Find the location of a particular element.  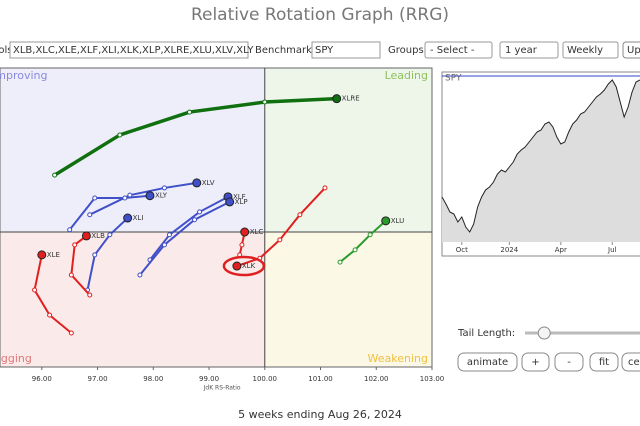

x-tick-label: 101.00 is located at coordinates (320, 379).